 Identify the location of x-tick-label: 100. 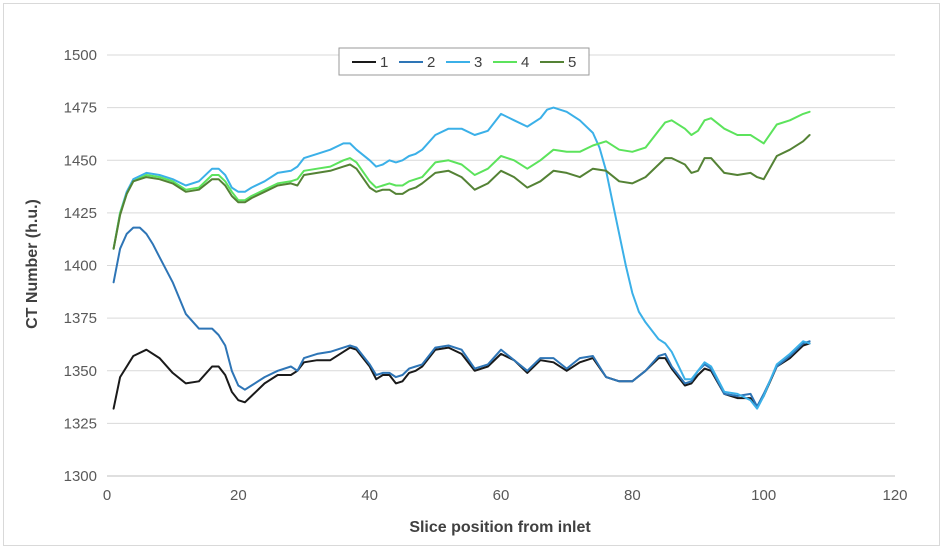
(763, 495).